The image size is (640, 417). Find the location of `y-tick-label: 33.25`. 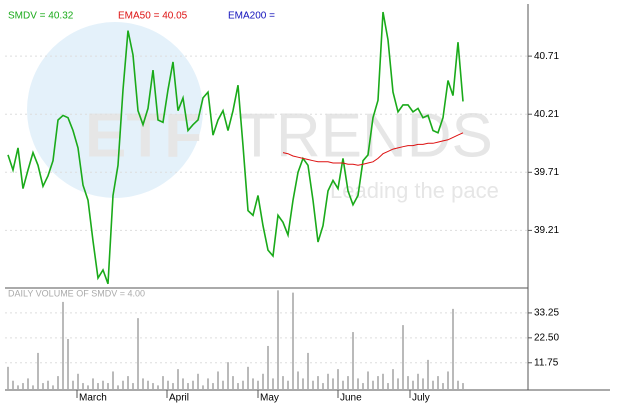

y-tick-label: 33.25 is located at coordinates (546, 313).